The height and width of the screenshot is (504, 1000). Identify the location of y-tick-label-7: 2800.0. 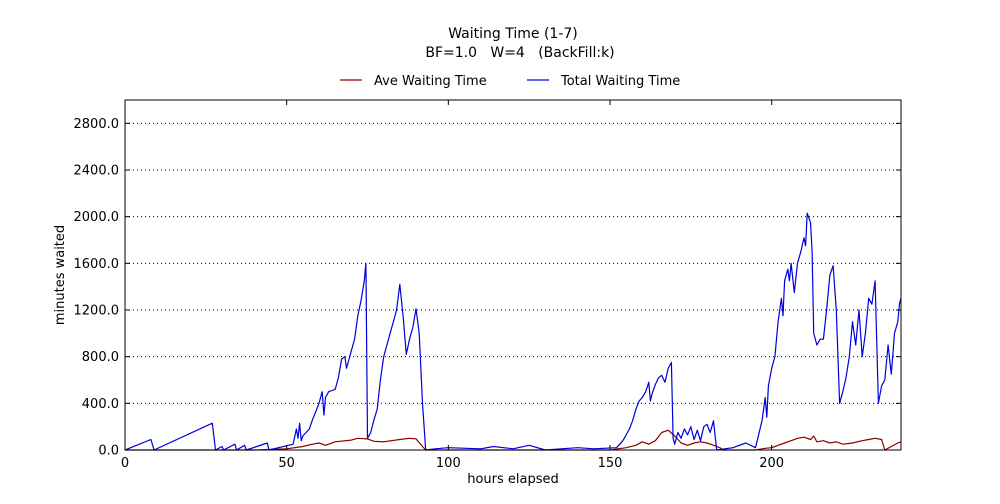
(97, 124).